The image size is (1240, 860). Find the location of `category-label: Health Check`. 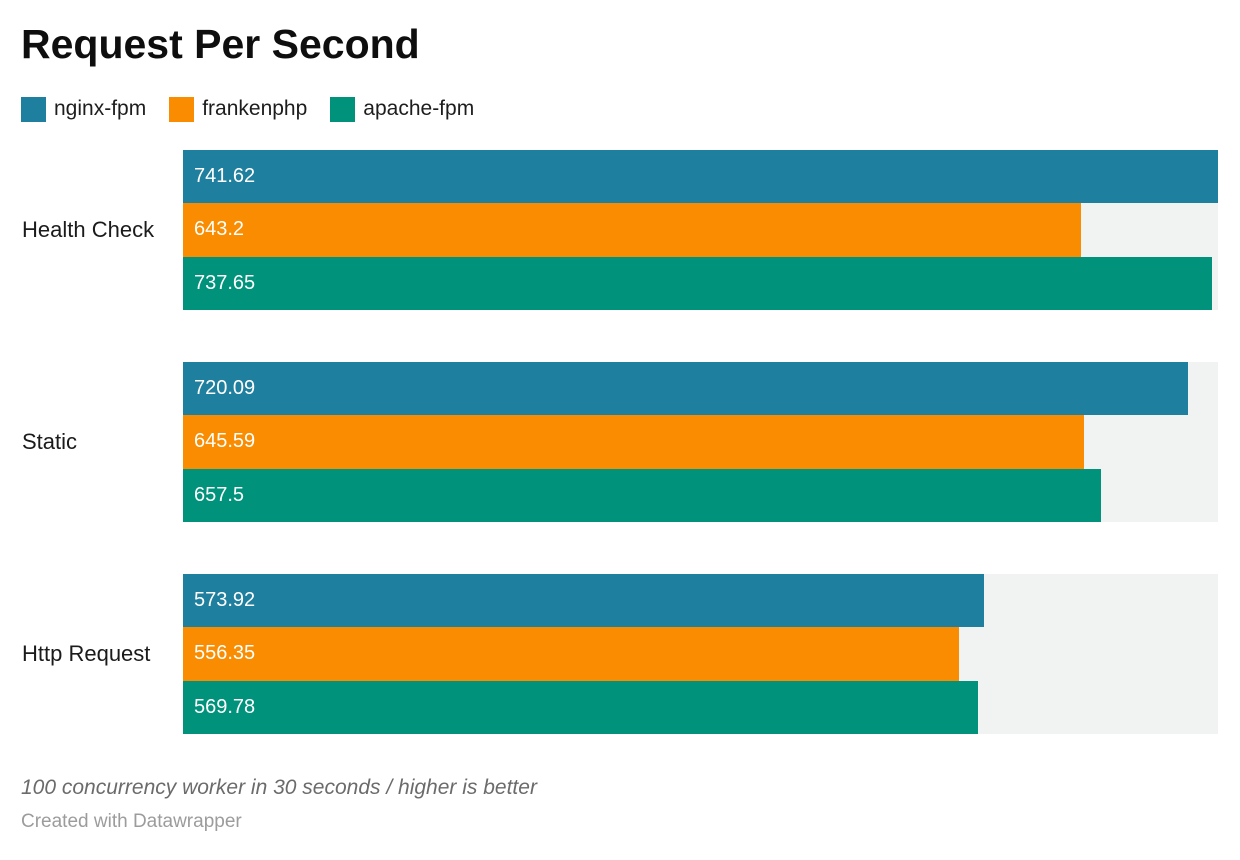

category-label: Health Check is located at coordinates (88, 229).